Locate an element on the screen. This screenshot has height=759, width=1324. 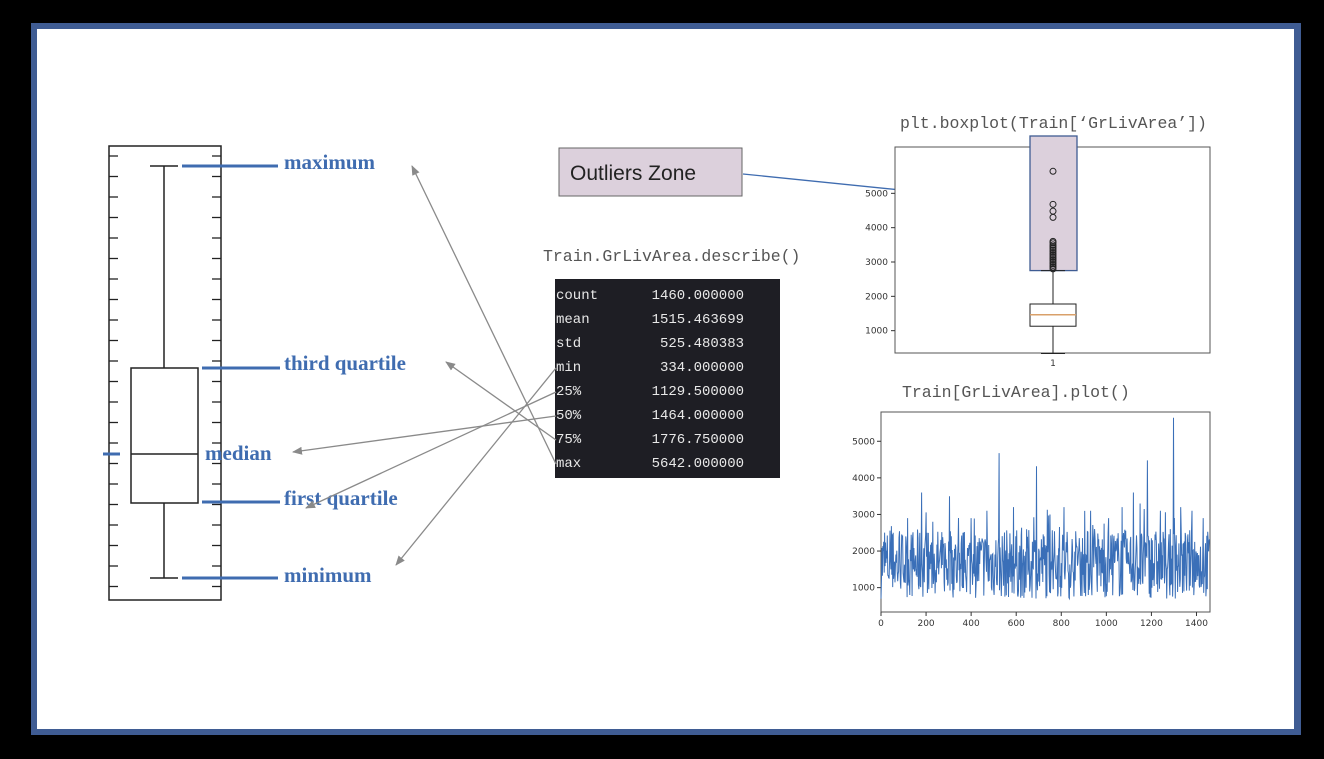
ruler-ticks is located at coordinates (165, 371).